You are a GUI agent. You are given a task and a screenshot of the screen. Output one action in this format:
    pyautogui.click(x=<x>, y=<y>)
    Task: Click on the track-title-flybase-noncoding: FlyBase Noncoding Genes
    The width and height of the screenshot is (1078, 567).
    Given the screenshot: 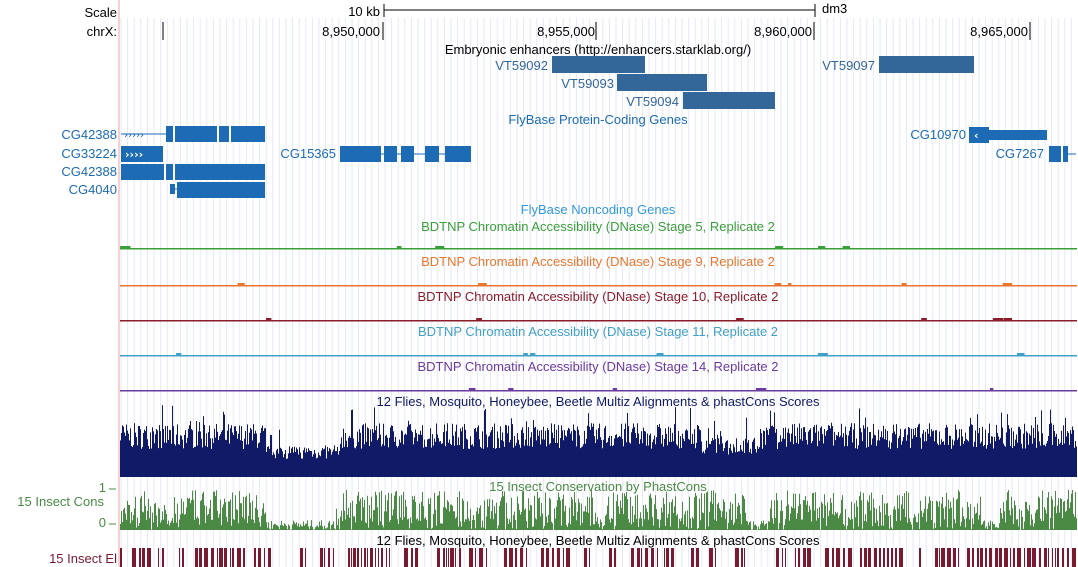 What is the action you would take?
    pyautogui.click(x=598, y=209)
    